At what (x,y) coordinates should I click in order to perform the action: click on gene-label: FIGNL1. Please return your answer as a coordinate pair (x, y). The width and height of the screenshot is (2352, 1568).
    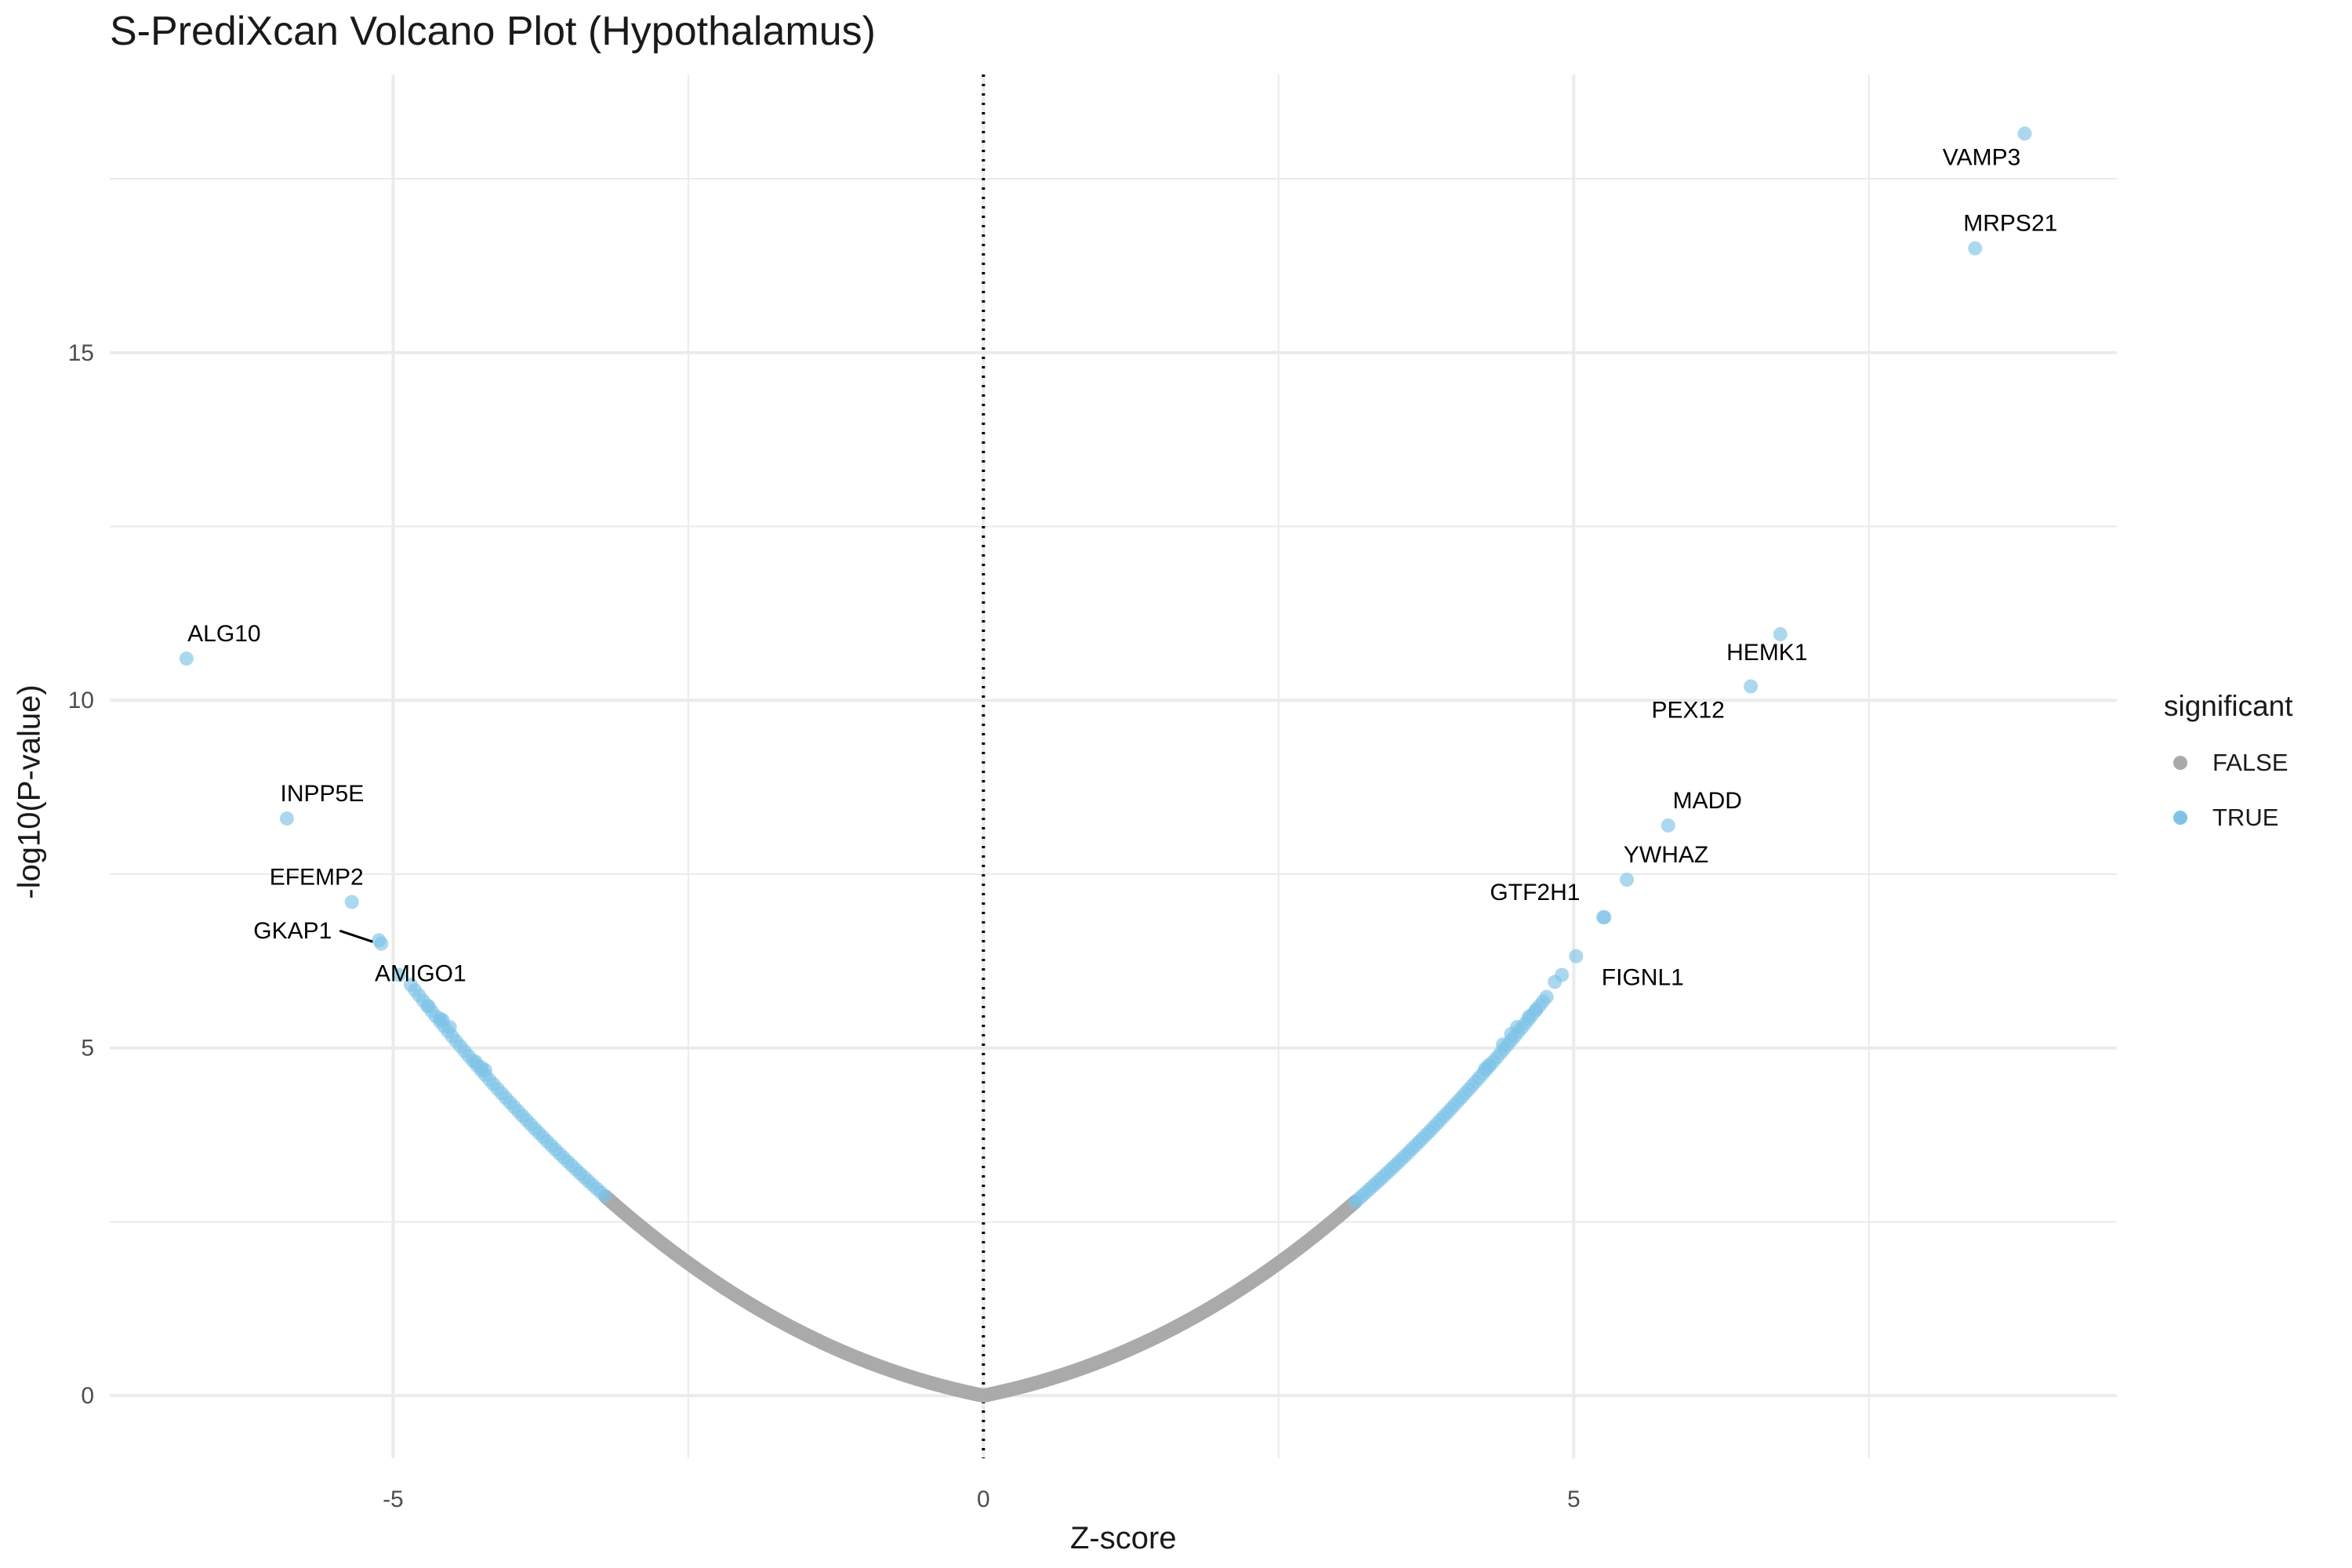
    Looking at the image, I should click on (1643, 978).